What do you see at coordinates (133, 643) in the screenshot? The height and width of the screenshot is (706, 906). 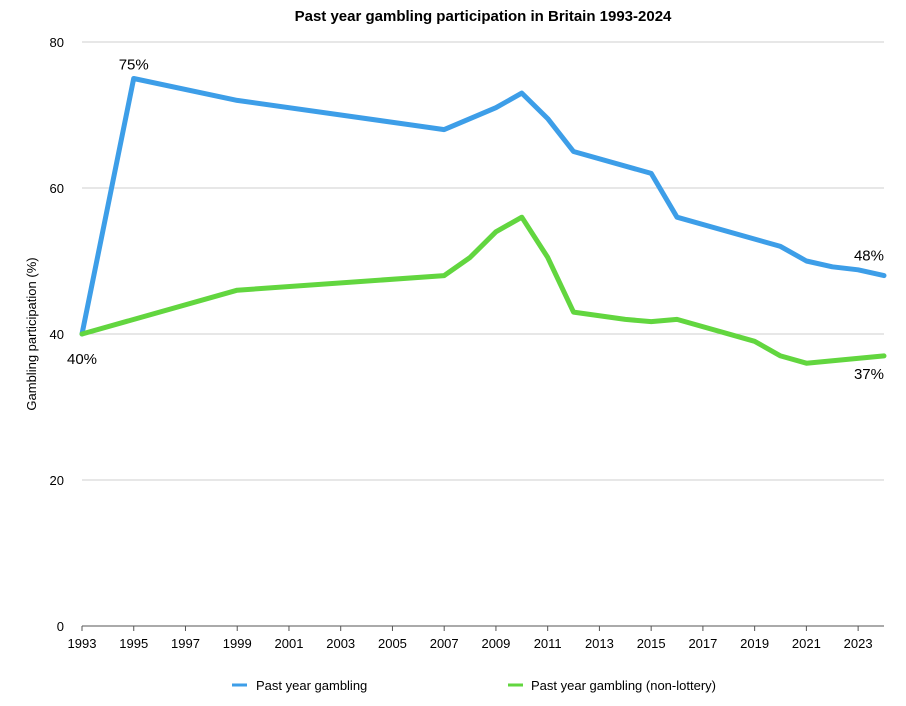 I see `x-tick-label: 1995` at bounding box center [133, 643].